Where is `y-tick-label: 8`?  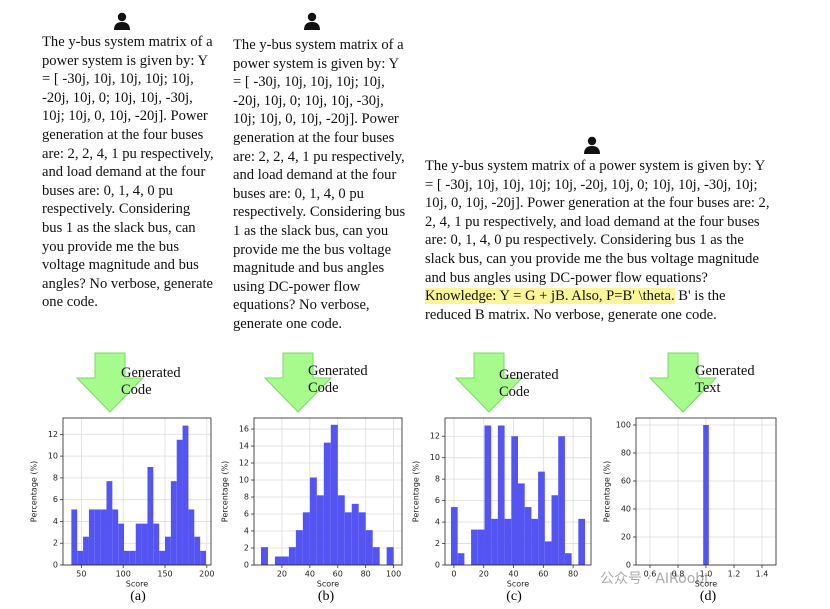
y-tick-label: 8 is located at coordinates (437, 479).